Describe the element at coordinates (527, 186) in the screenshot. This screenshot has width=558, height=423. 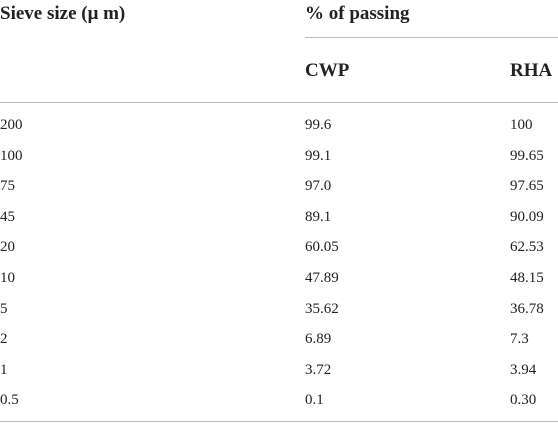
I see `cell: 97.65` at that location.